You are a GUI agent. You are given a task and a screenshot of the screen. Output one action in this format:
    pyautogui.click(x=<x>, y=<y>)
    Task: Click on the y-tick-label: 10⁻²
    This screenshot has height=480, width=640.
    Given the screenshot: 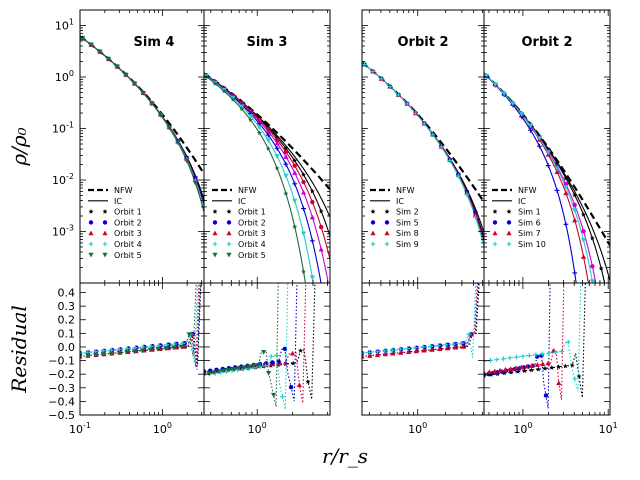 What is the action you would take?
    pyautogui.click(x=63, y=179)
    